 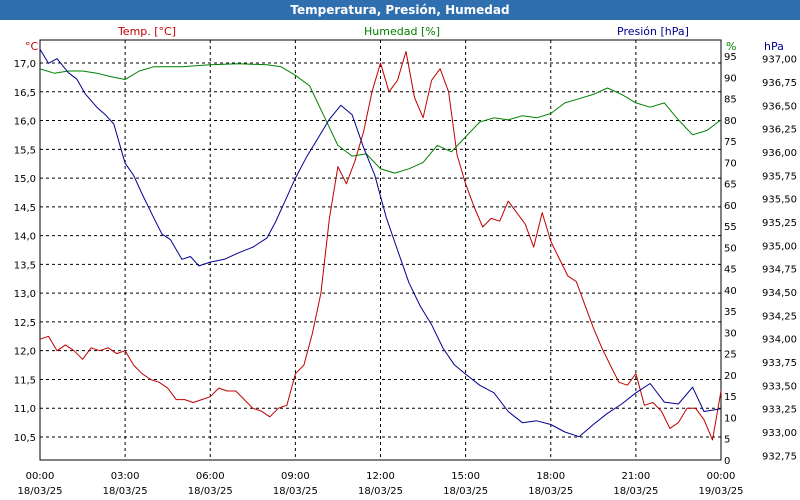 What do you see at coordinates (730, 355) in the screenshot?
I see `hum-tick-label: 25` at bounding box center [730, 355].